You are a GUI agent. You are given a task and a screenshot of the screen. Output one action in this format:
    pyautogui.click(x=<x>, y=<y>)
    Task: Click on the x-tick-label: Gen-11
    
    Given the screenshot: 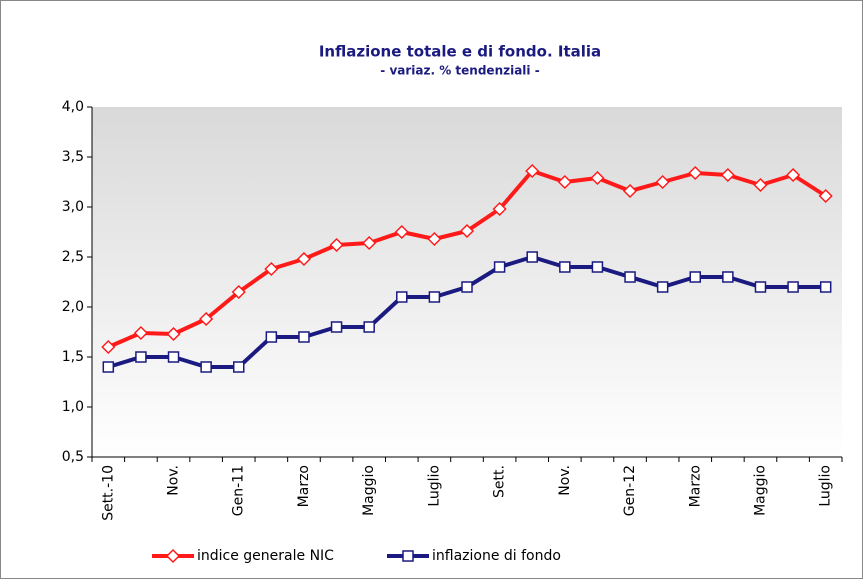 What is the action you would take?
    pyautogui.click(x=239, y=490)
    